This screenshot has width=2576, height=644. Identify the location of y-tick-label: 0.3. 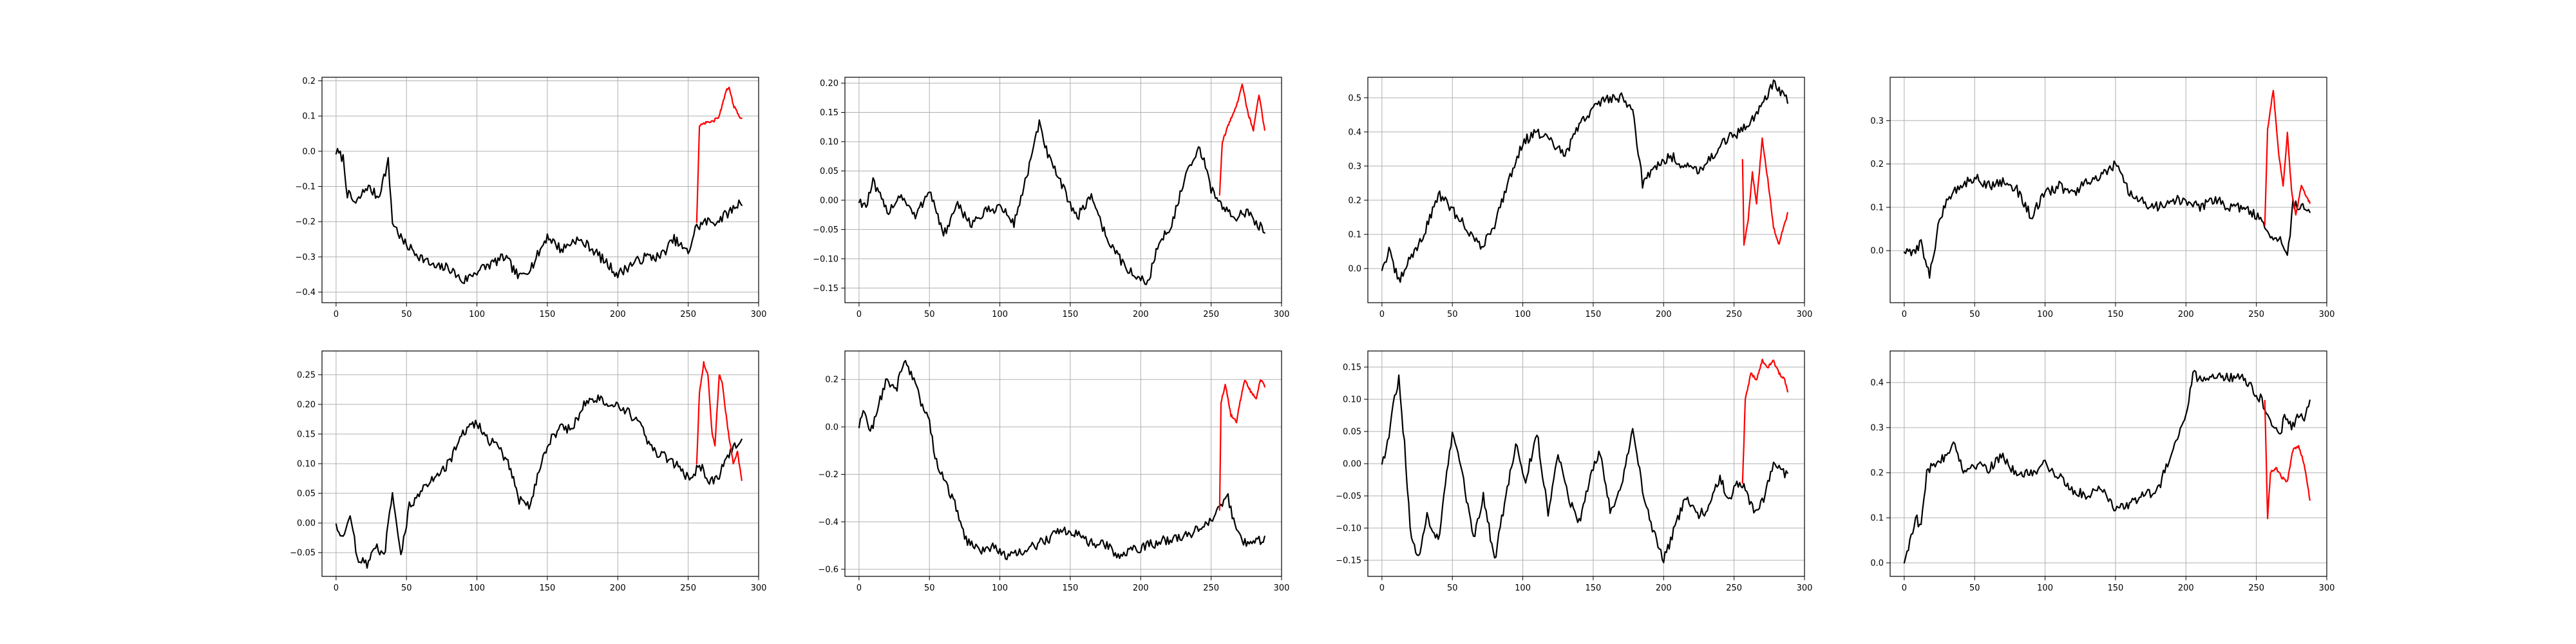
(1877, 429).